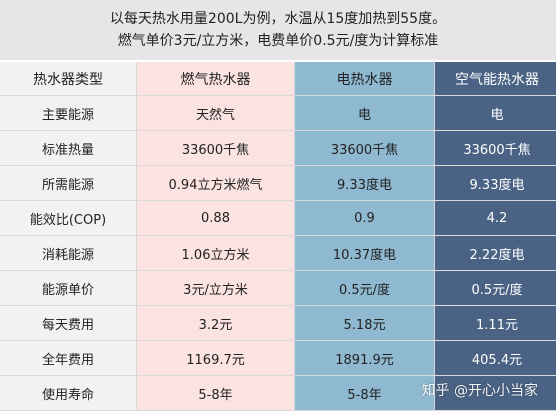 This screenshot has width=556, height=412. Describe the element at coordinates (495, 253) in the screenshot. I see `table-cell: 2.22度电` at that location.